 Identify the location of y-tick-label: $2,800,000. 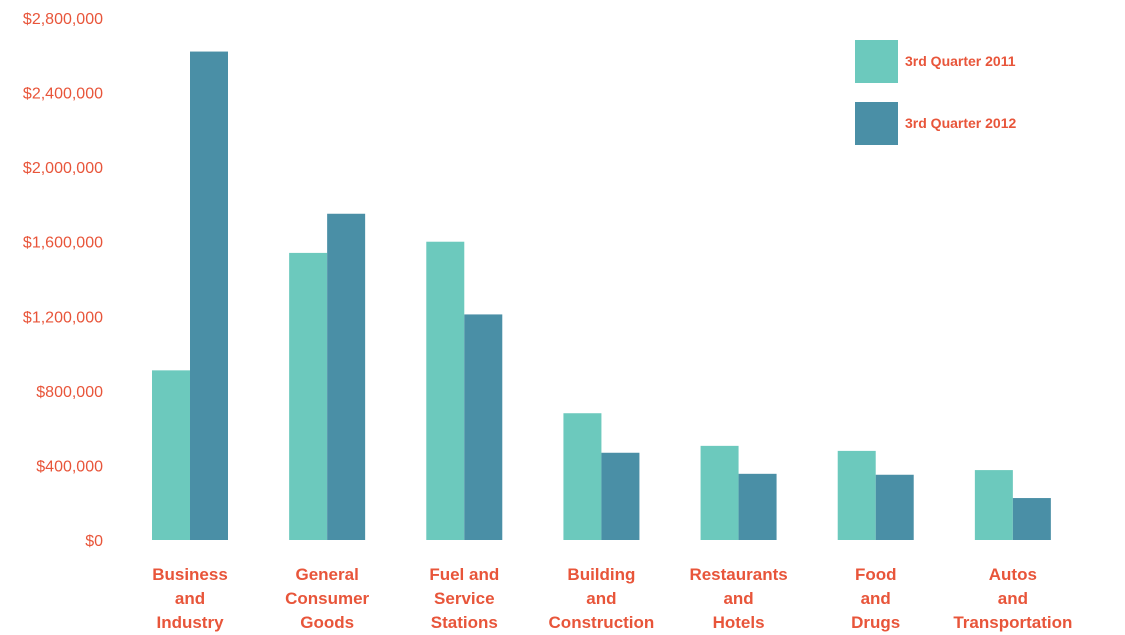
(63, 19).